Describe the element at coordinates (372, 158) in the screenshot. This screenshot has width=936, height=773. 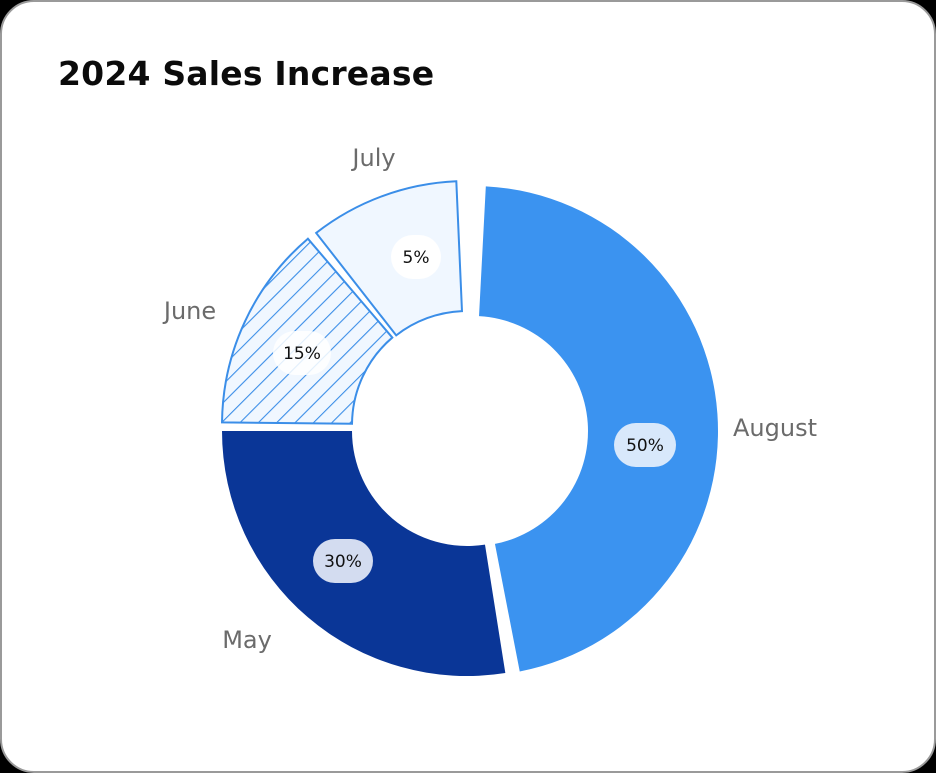
I see `label-july: July` at that location.